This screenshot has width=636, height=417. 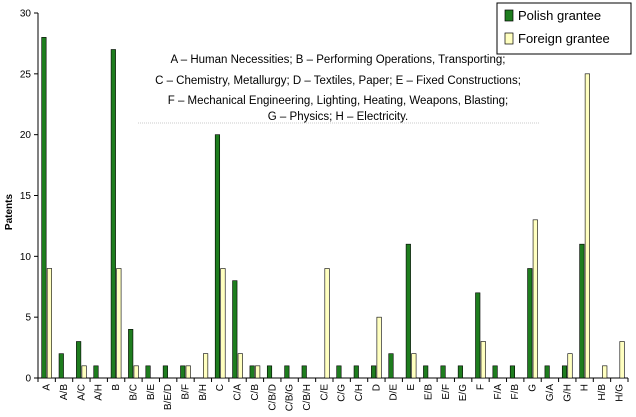 I want to click on x-tick-label: D, so click(x=376, y=387).